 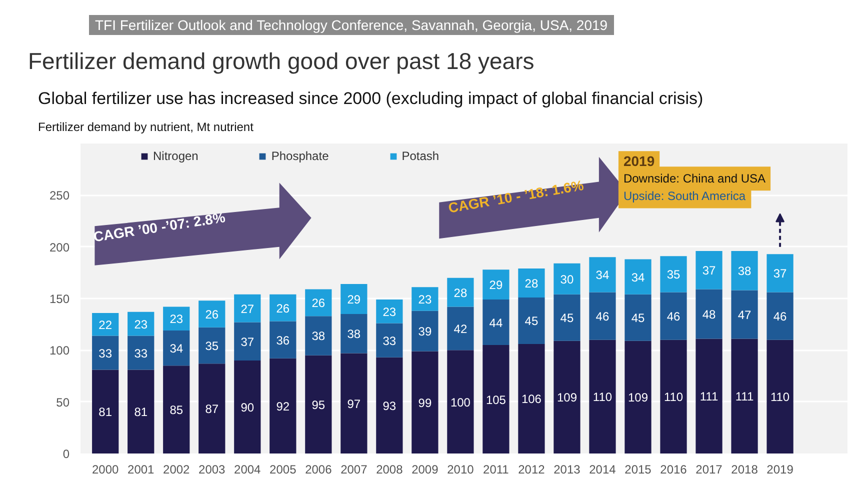 I want to click on data-label: 95, so click(x=319, y=405).